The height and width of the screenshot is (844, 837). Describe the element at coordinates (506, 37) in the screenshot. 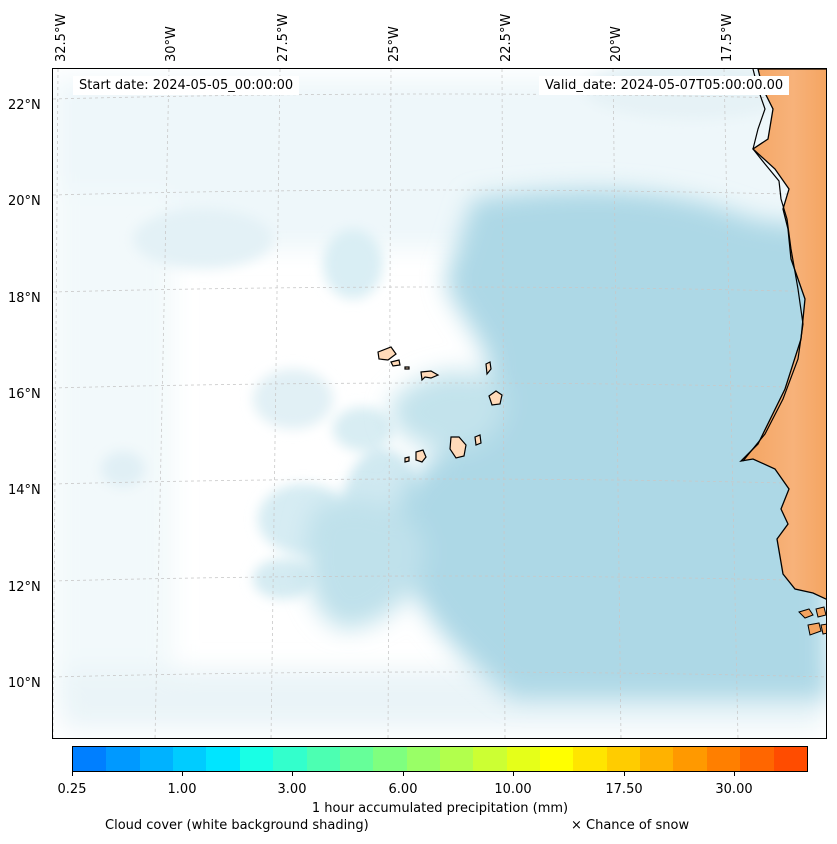

I see `lon-label: 22.5°W` at that location.